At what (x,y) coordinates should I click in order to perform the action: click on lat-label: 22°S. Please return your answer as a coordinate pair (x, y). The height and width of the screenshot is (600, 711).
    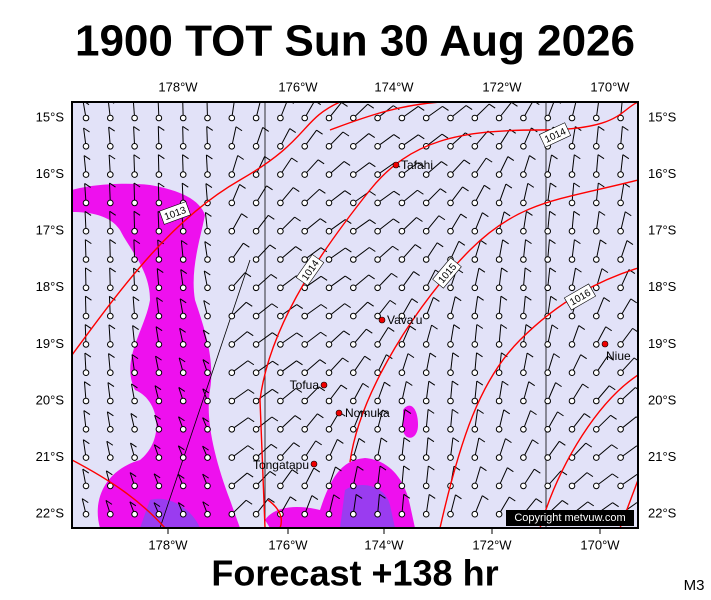
    Looking at the image, I should click on (662, 513).